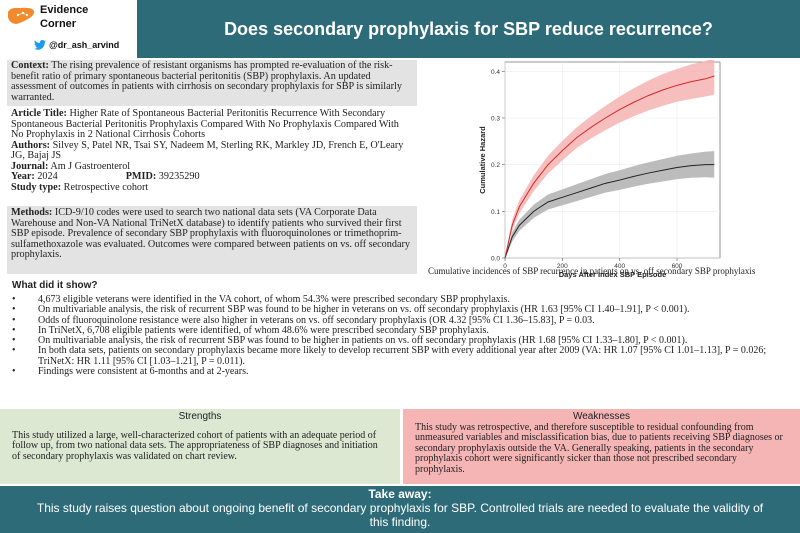 Image resolution: width=800 pixels, height=533 pixels. What do you see at coordinates (30, 166) in the screenshot?
I see `journal-label: Journal:` at bounding box center [30, 166].